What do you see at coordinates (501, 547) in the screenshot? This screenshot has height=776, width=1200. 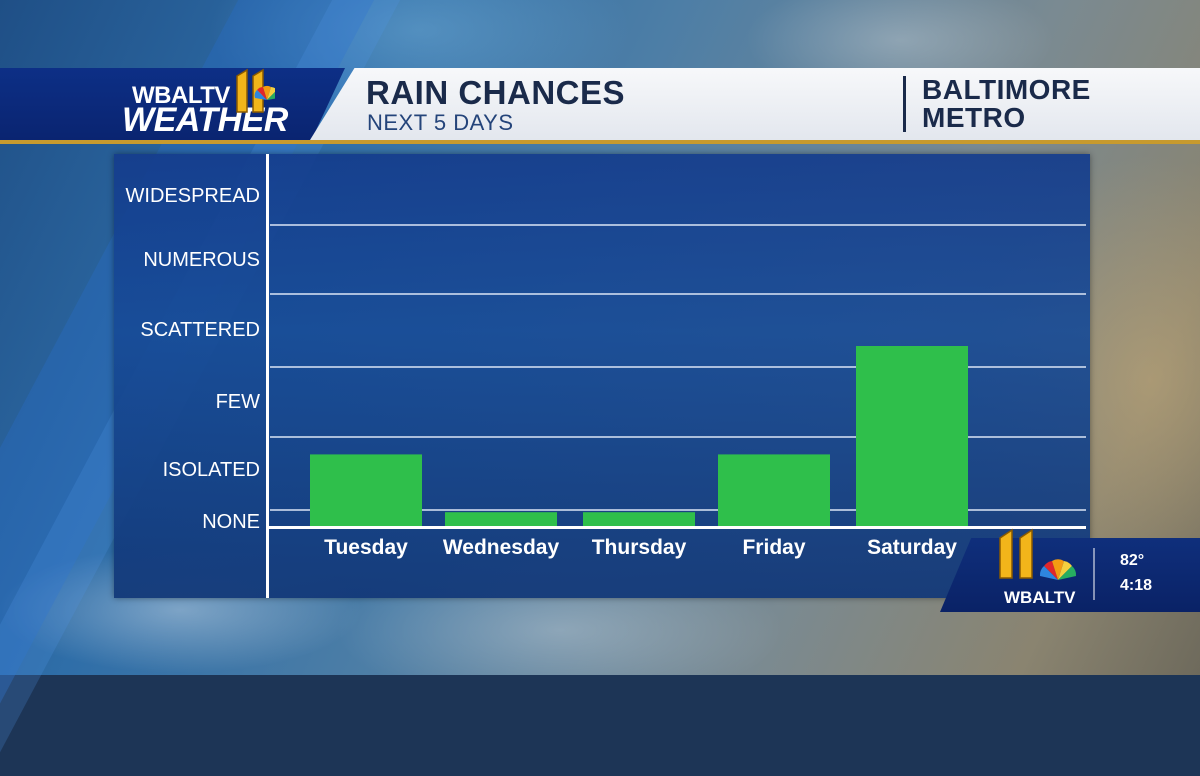 I see `x-tick-label: Wednesday` at bounding box center [501, 547].